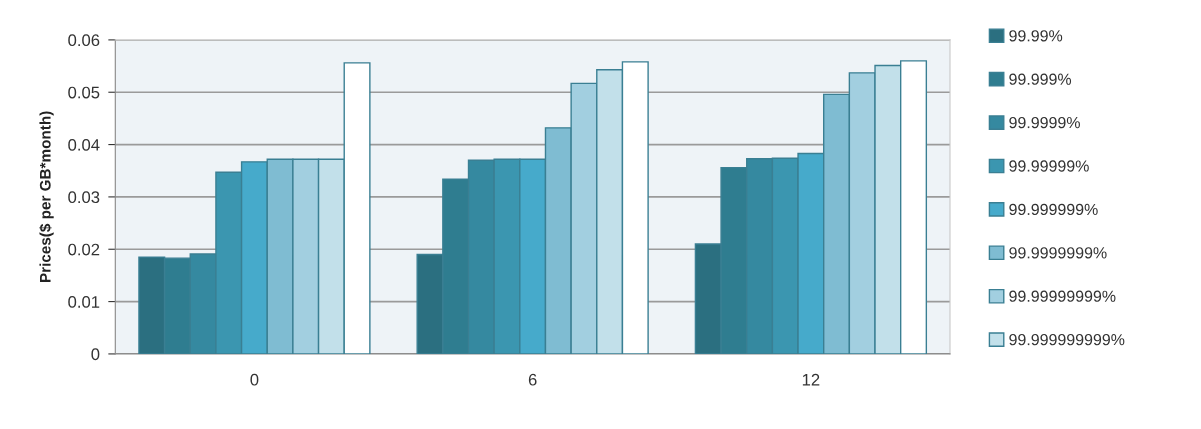 Image resolution: width=1201 pixels, height=429 pixels. Describe the element at coordinates (1067, 339) in the screenshot. I see `legend-label: 99.999999999%` at that location.